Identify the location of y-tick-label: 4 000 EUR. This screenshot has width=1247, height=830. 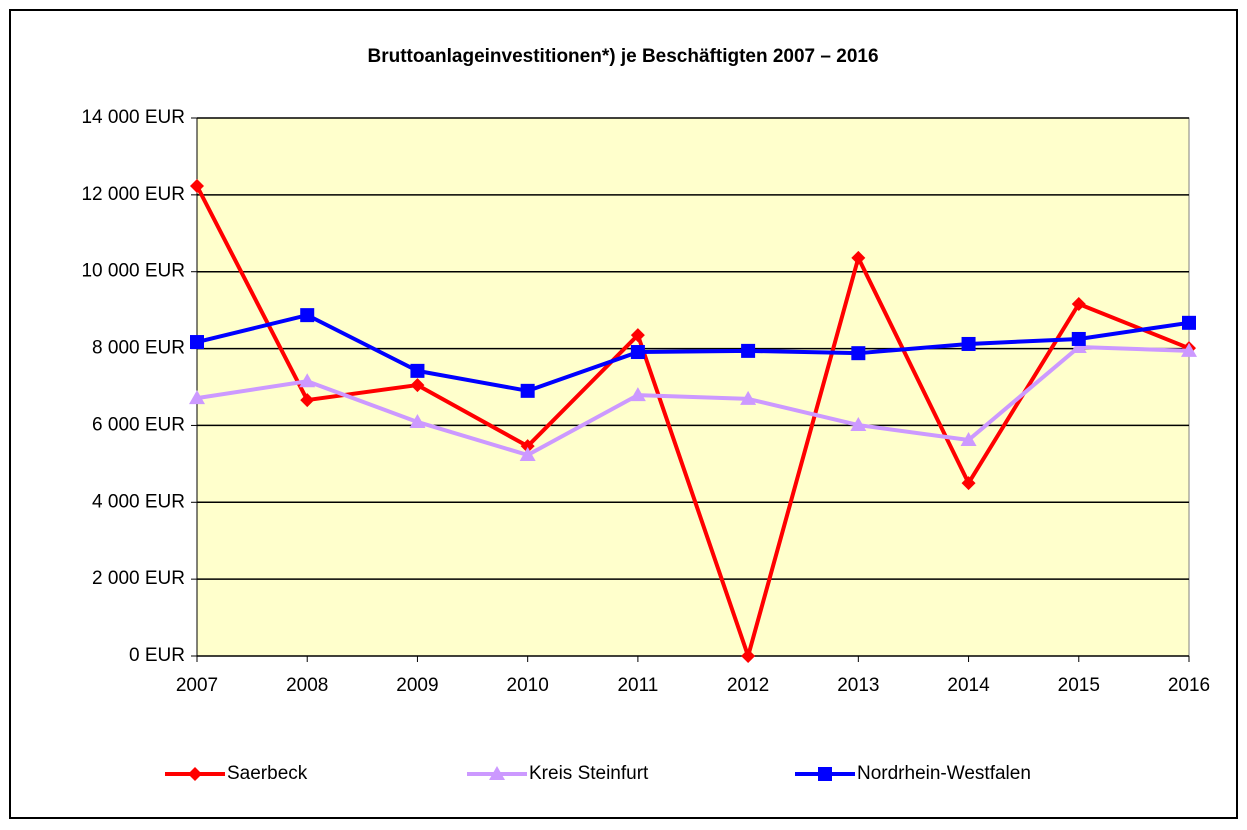
(138, 501).